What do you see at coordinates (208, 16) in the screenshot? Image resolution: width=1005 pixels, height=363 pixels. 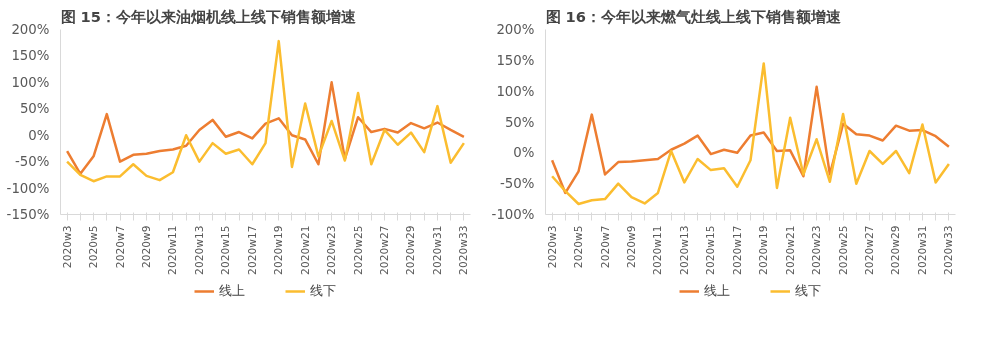 I see `chart-title: 图 15：今年以来油烟机线上线下销售额增速` at bounding box center [208, 16].